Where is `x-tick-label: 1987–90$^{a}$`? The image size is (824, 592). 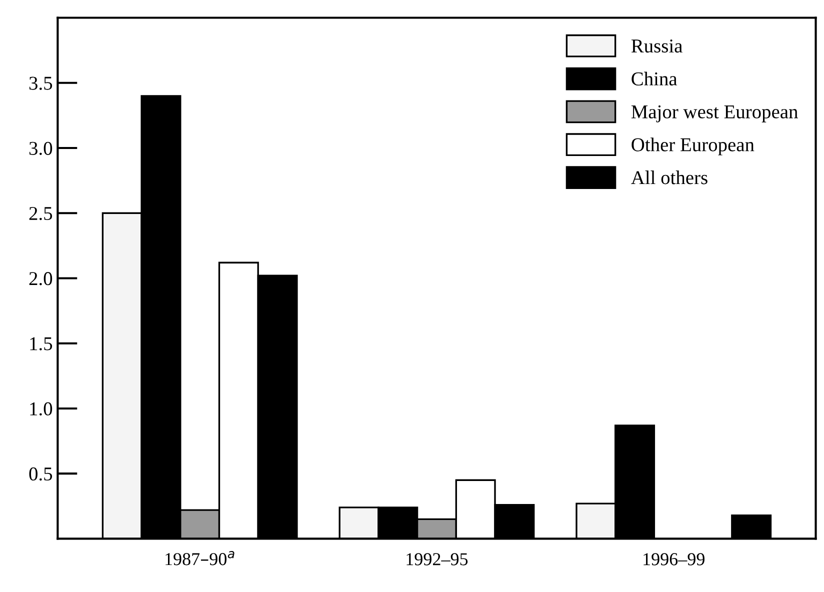 x-tick-label: 1987–90$^{a}$ is located at coordinates (200, 558).